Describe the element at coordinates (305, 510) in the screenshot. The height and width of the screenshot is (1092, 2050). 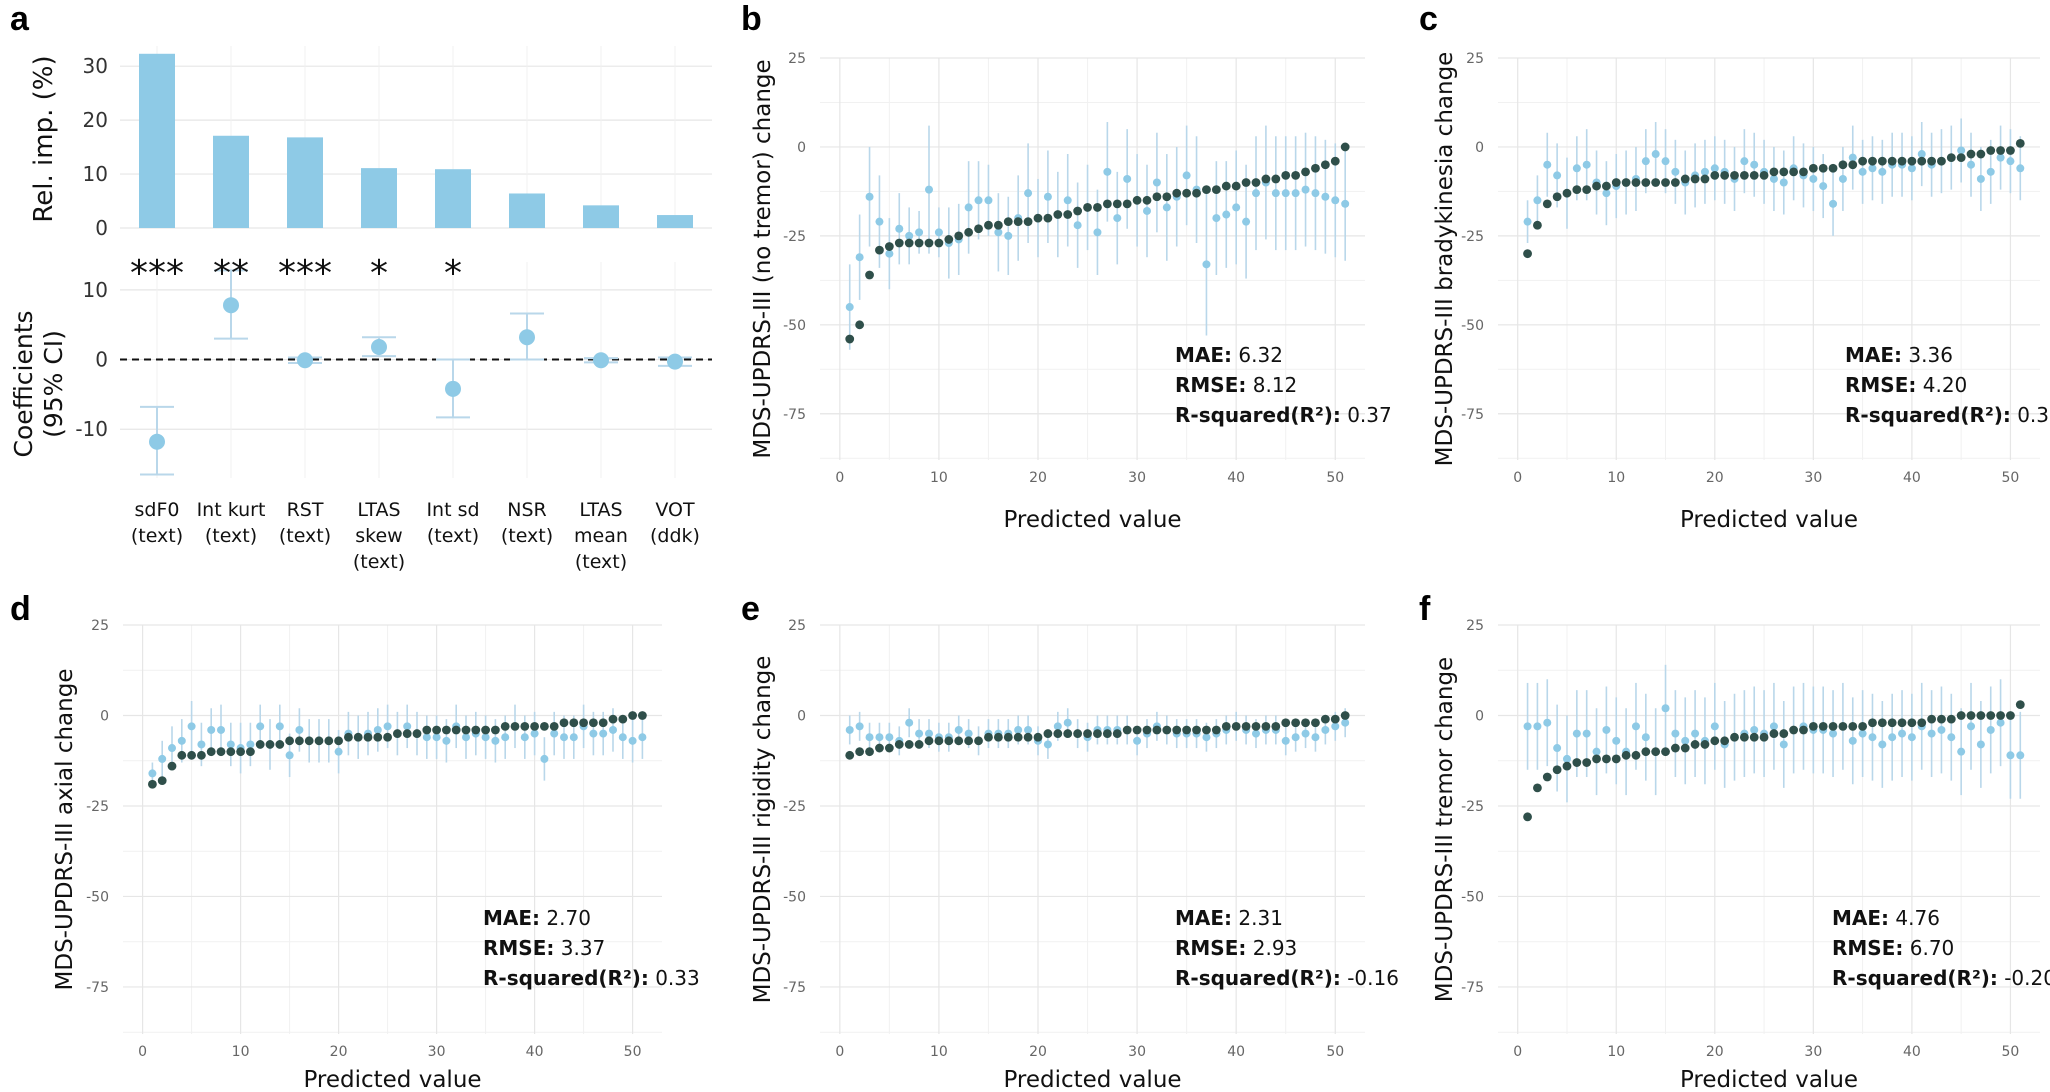
I see `category-label: RST` at that location.